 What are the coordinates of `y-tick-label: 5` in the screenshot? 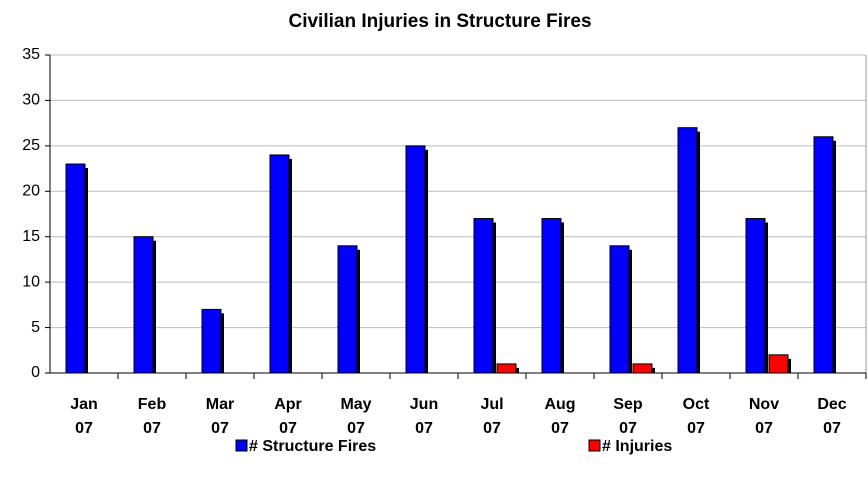 It's located at (35, 327).